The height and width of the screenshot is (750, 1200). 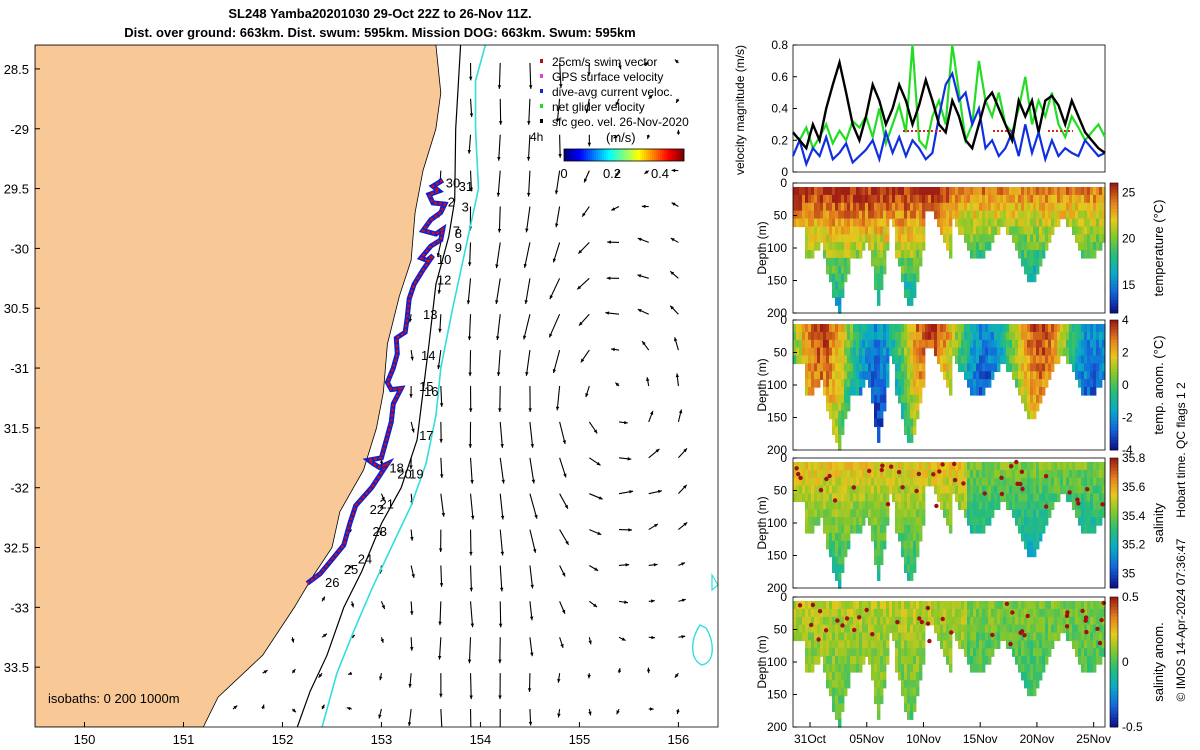 What do you see at coordinates (679, 739) in the screenshot?
I see `map-x-tick-label: 156` at bounding box center [679, 739].